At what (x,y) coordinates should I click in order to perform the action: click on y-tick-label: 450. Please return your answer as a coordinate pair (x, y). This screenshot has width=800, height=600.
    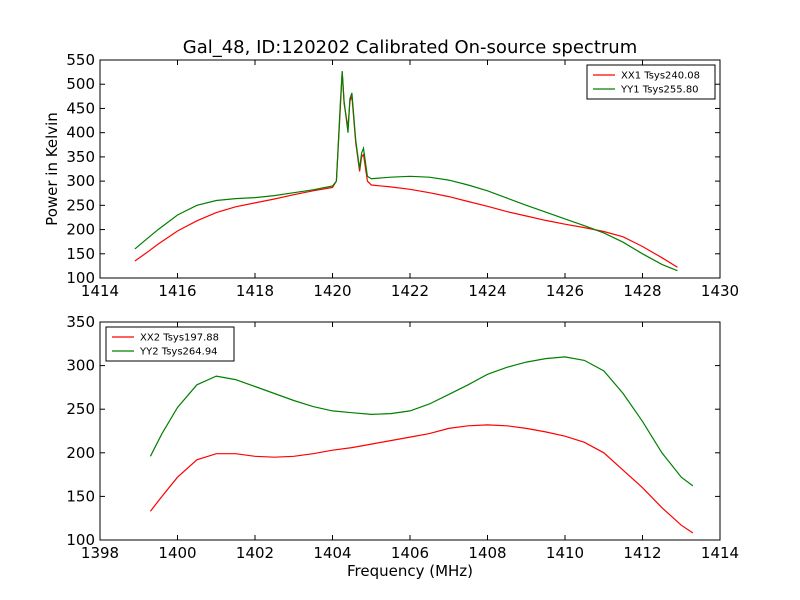
    Looking at the image, I should click on (80, 108).